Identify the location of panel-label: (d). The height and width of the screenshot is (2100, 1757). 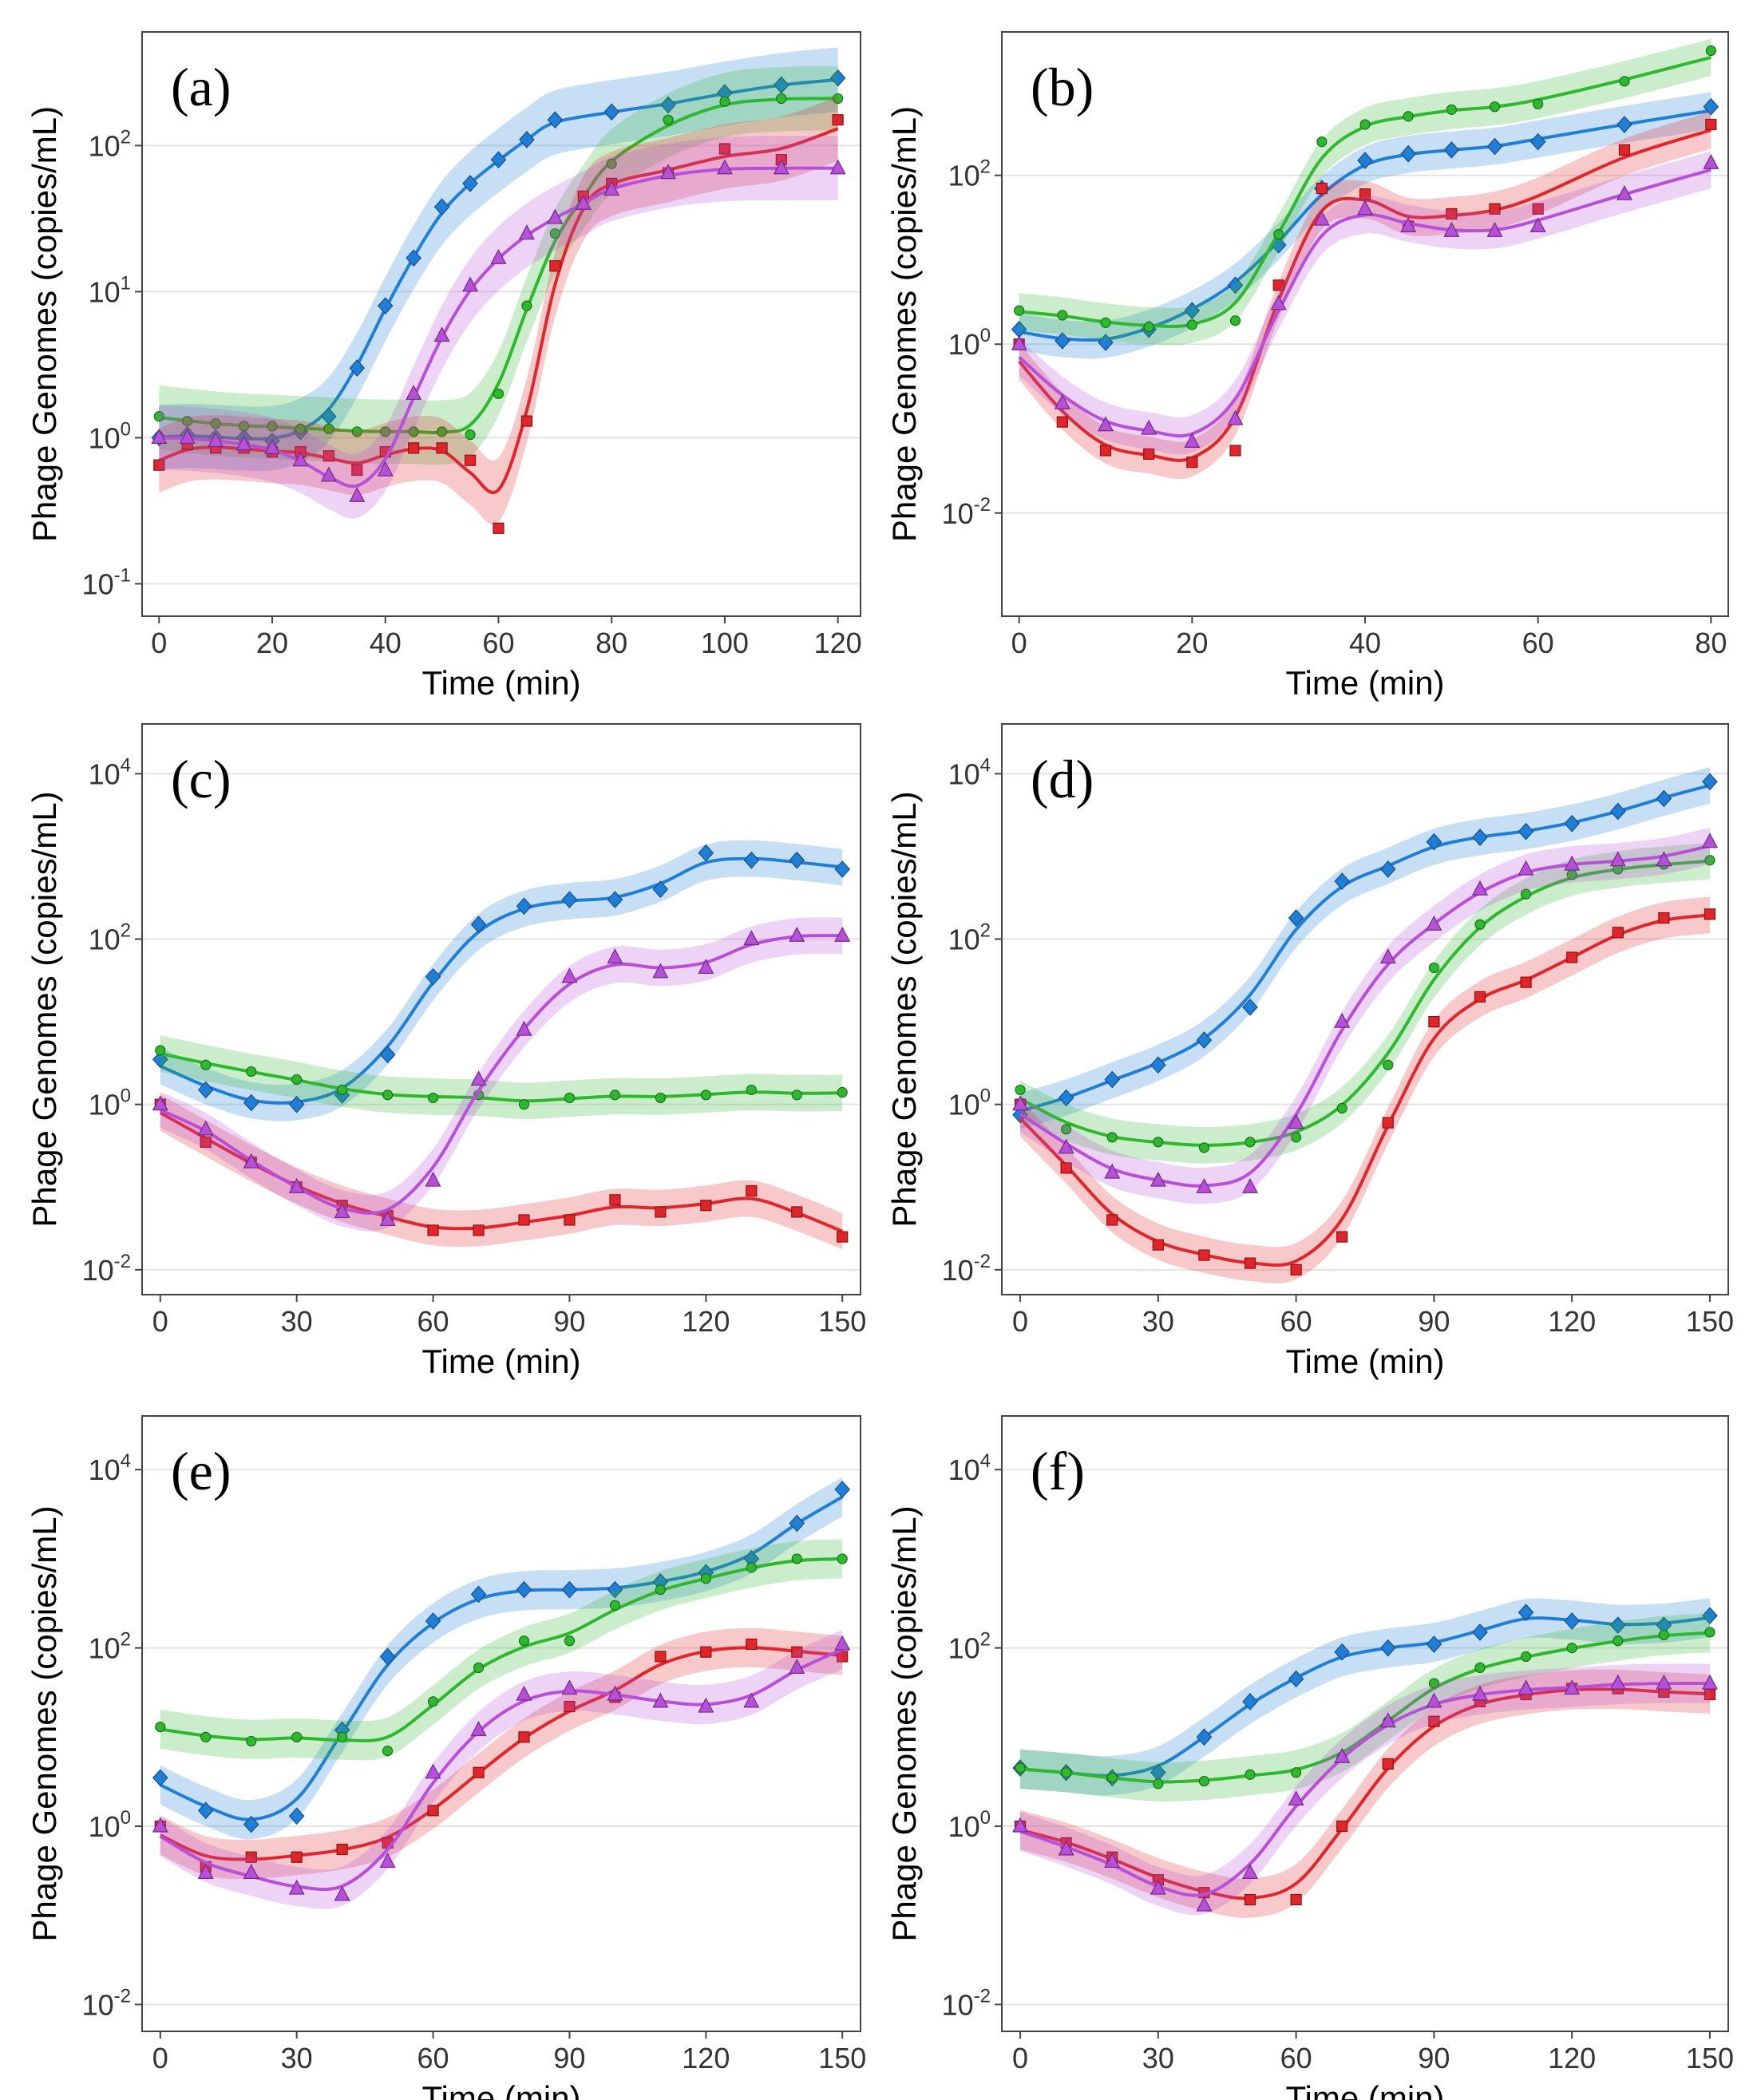
(1063, 779).